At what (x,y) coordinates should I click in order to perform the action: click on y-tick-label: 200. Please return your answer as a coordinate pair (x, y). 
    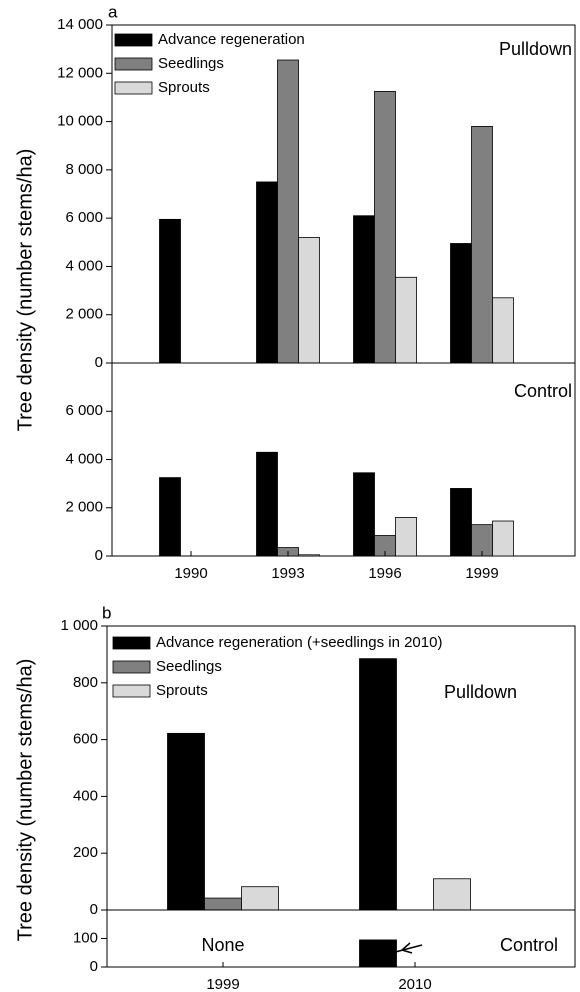
    Looking at the image, I should click on (85, 852).